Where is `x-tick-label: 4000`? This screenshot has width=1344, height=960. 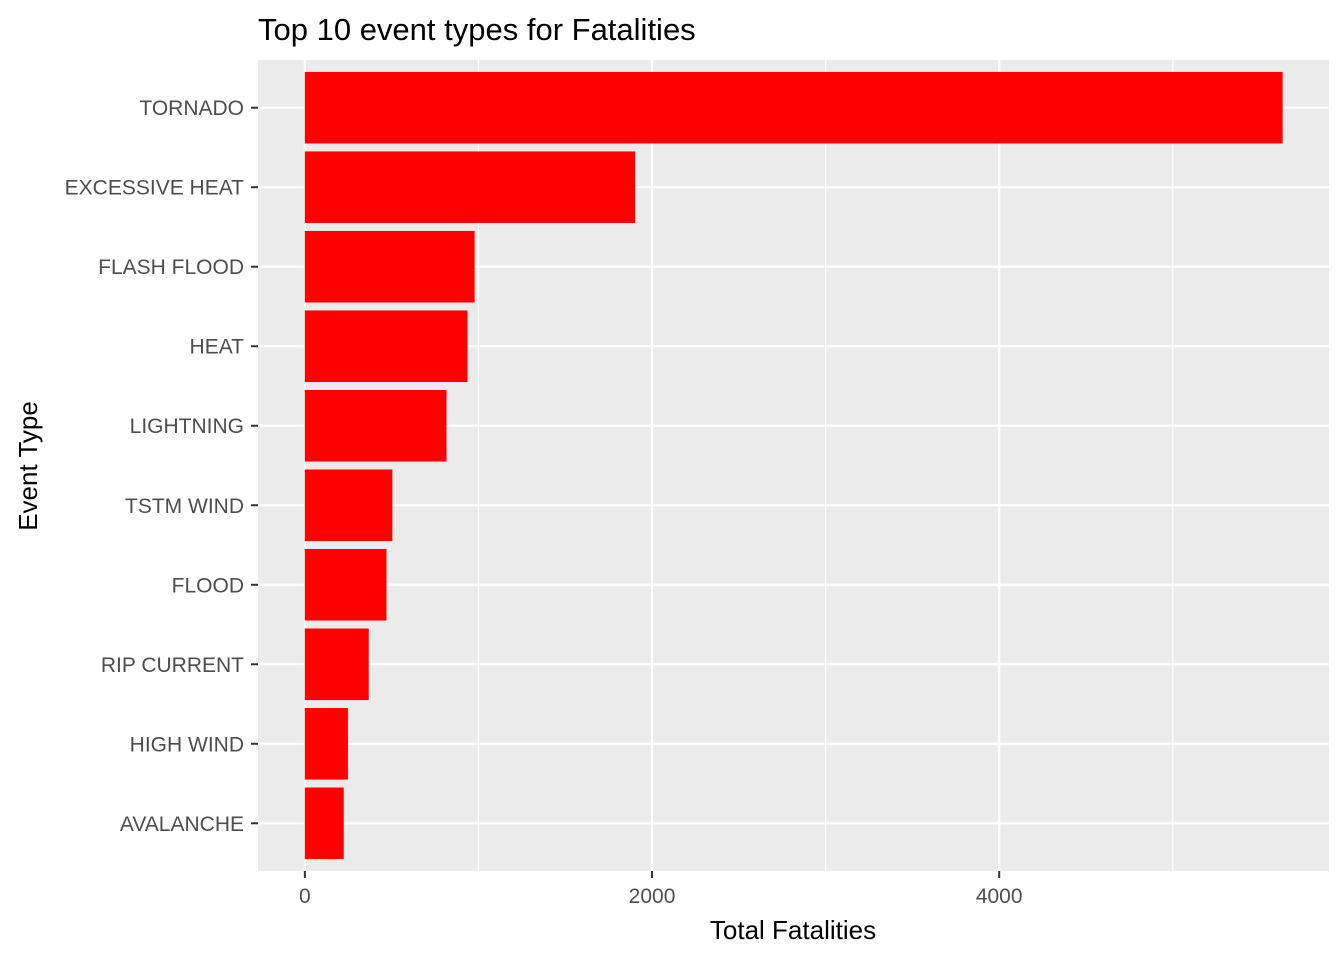
x-tick-label: 4000 is located at coordinates (999, 896).